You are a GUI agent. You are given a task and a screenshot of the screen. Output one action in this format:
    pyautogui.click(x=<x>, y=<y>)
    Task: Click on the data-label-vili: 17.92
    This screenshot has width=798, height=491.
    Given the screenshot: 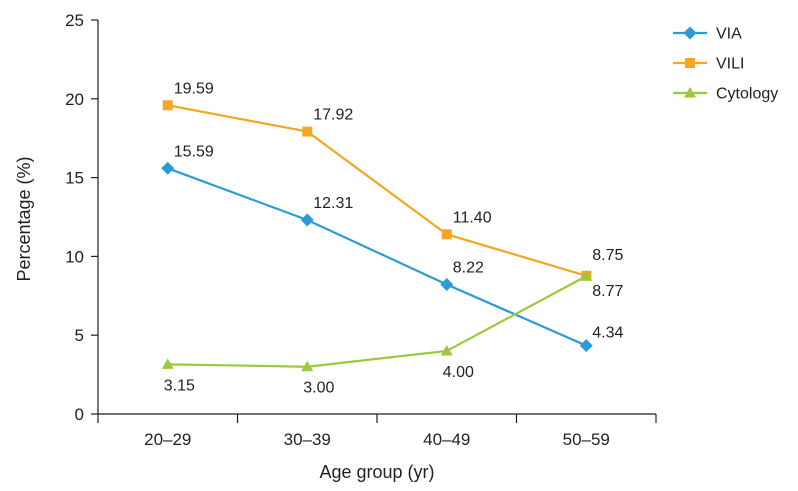 What is the action you would take?
    pyautogui.click(x=333, y=115)
    